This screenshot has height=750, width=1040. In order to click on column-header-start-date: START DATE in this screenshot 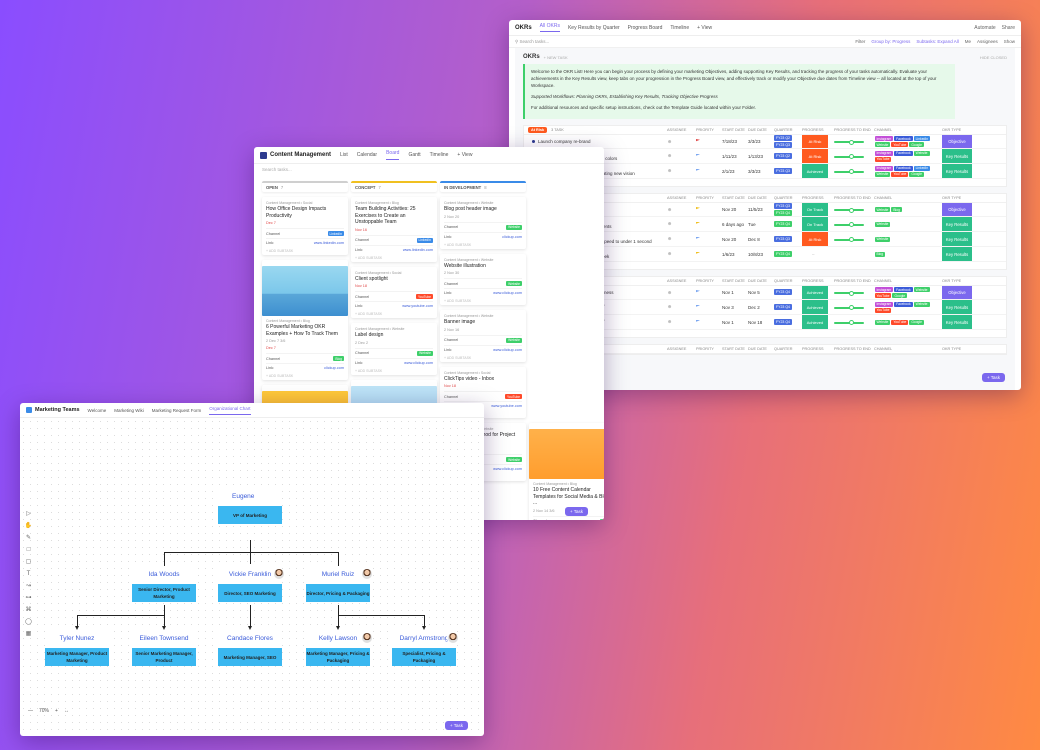, I will do `click(733, 198)`.